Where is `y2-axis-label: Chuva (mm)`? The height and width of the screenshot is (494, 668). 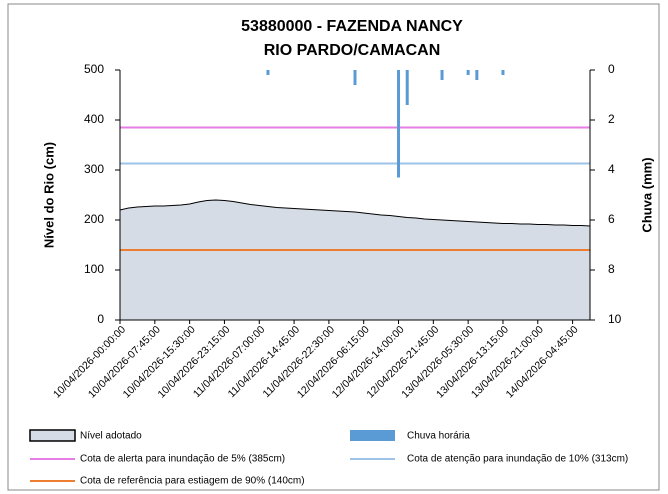
y2-axis-label: Chuva (mm) is located at coordinates (646, 194).